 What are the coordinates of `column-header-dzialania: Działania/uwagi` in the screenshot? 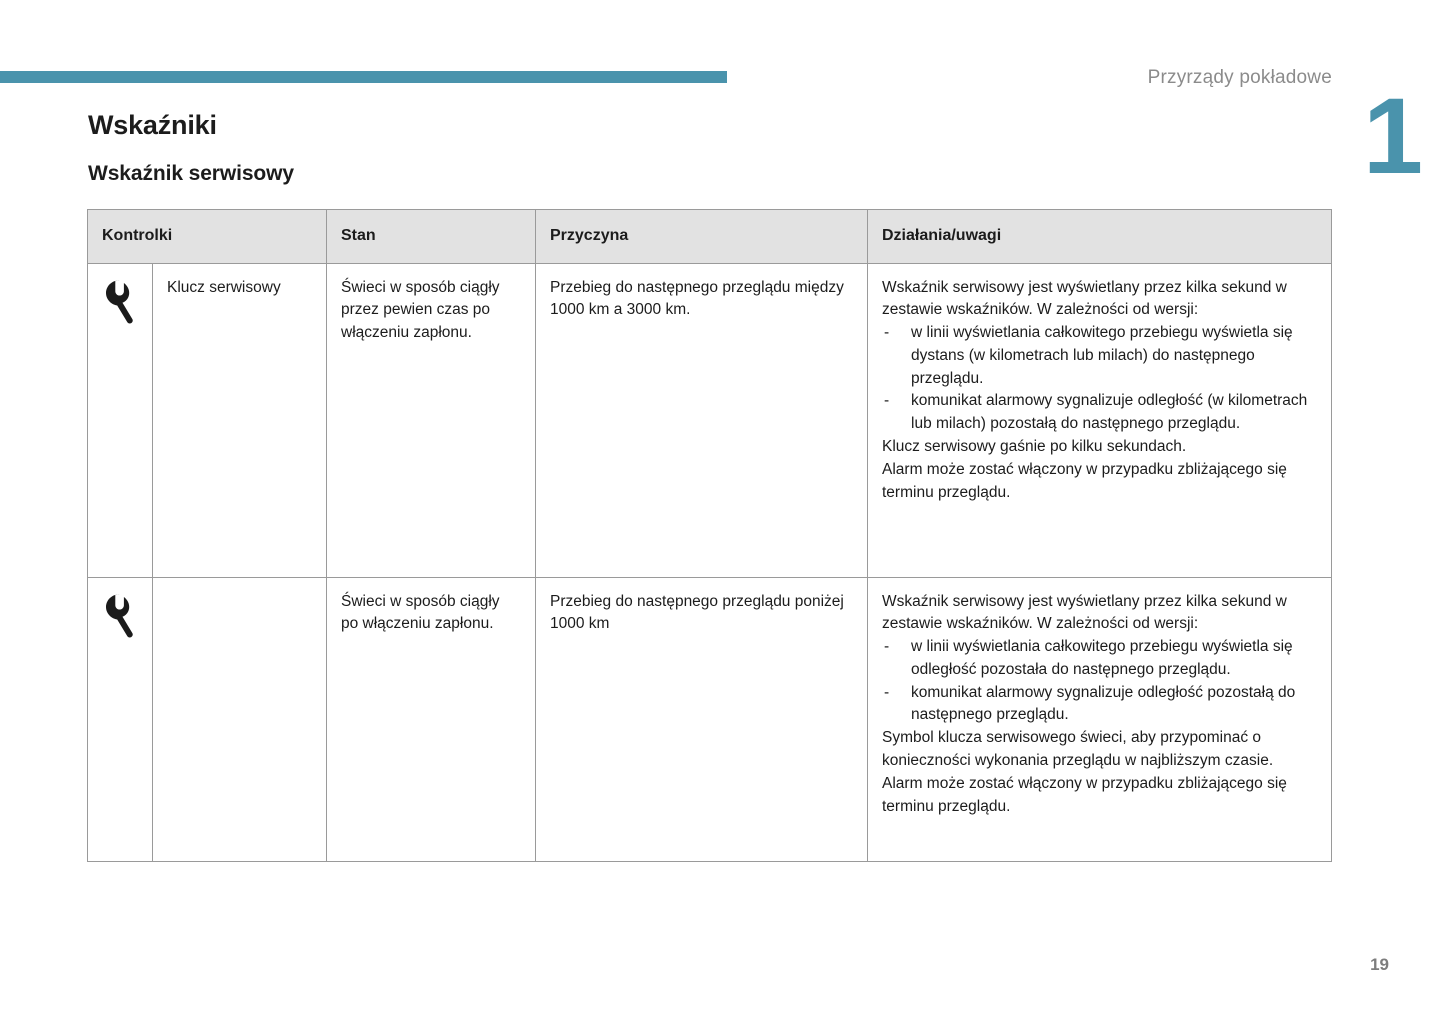 It's located at (1099, 236).